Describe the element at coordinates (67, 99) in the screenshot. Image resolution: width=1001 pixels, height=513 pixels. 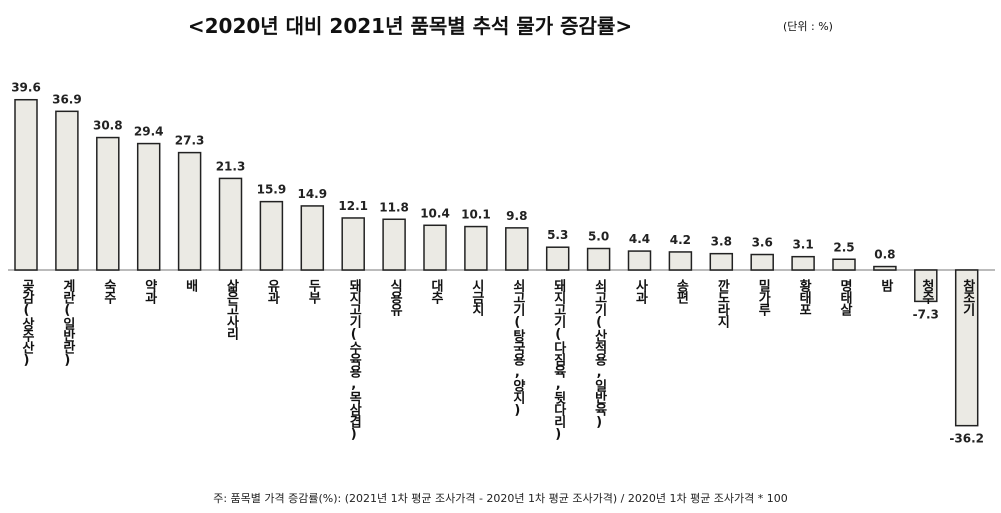
I see `value-label: 36.9` at that location.